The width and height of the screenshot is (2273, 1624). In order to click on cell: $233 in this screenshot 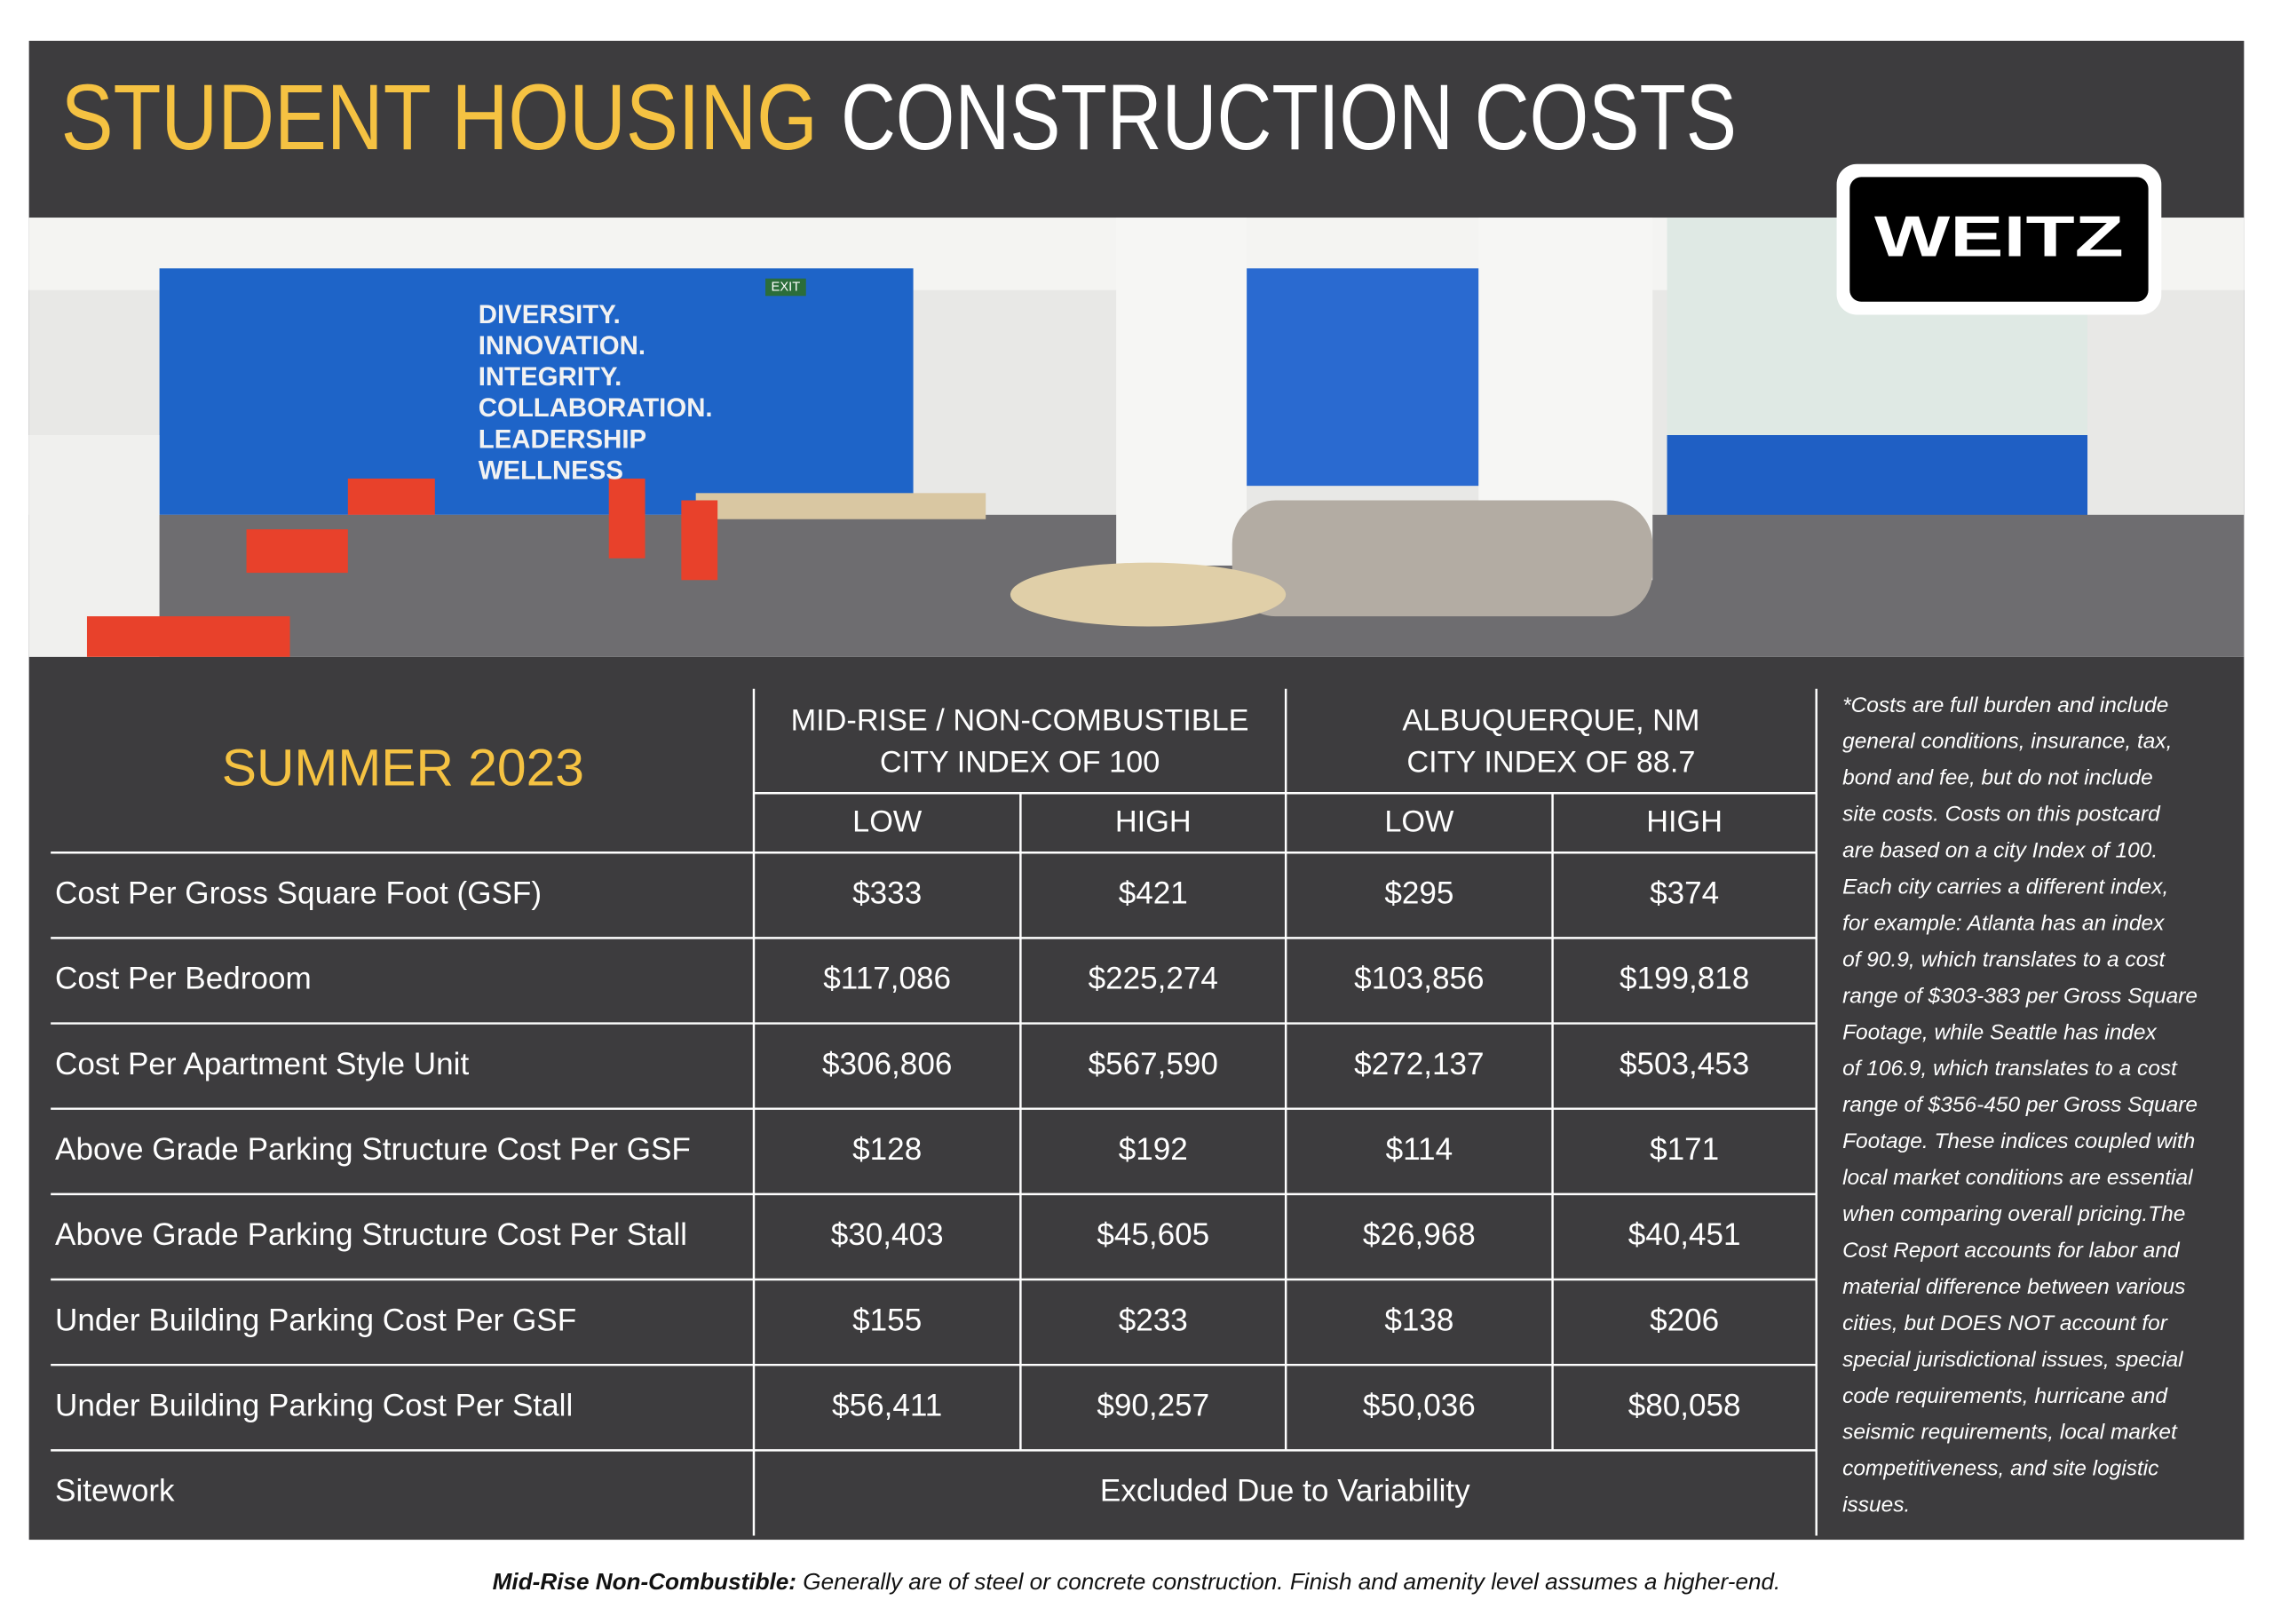, I will do `click(1153, 1320)`.